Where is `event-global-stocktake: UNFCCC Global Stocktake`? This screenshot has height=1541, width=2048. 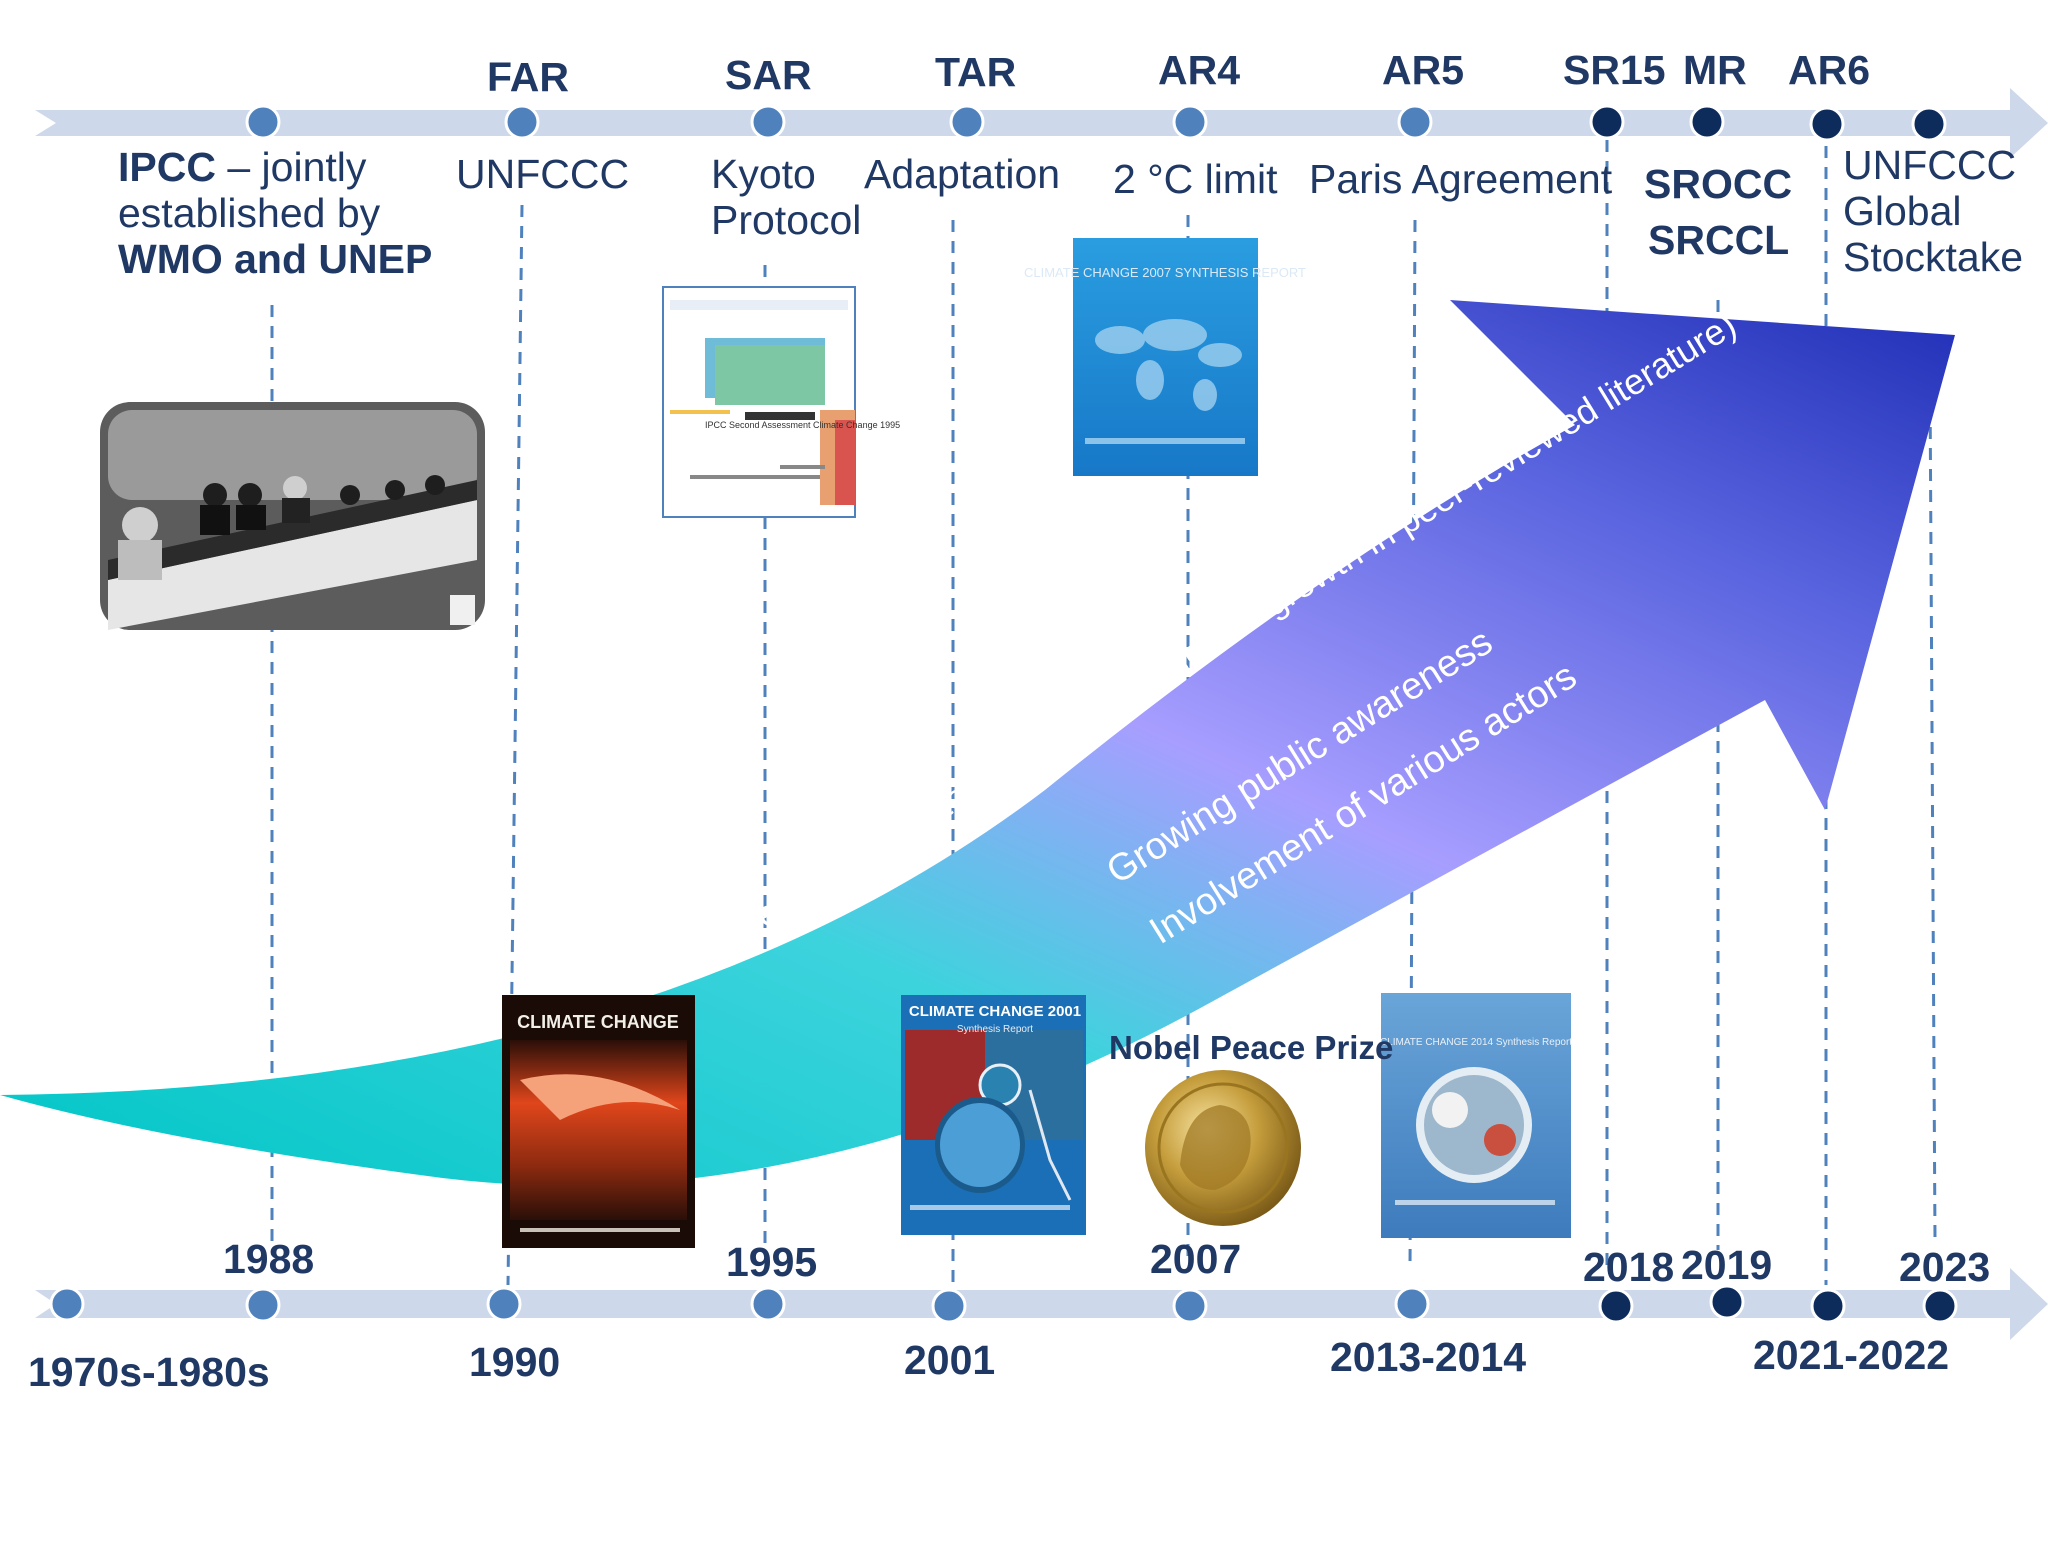
event-global-stocktake: UNFCCC Global Stocktake is located at coordinates (1933, 211).